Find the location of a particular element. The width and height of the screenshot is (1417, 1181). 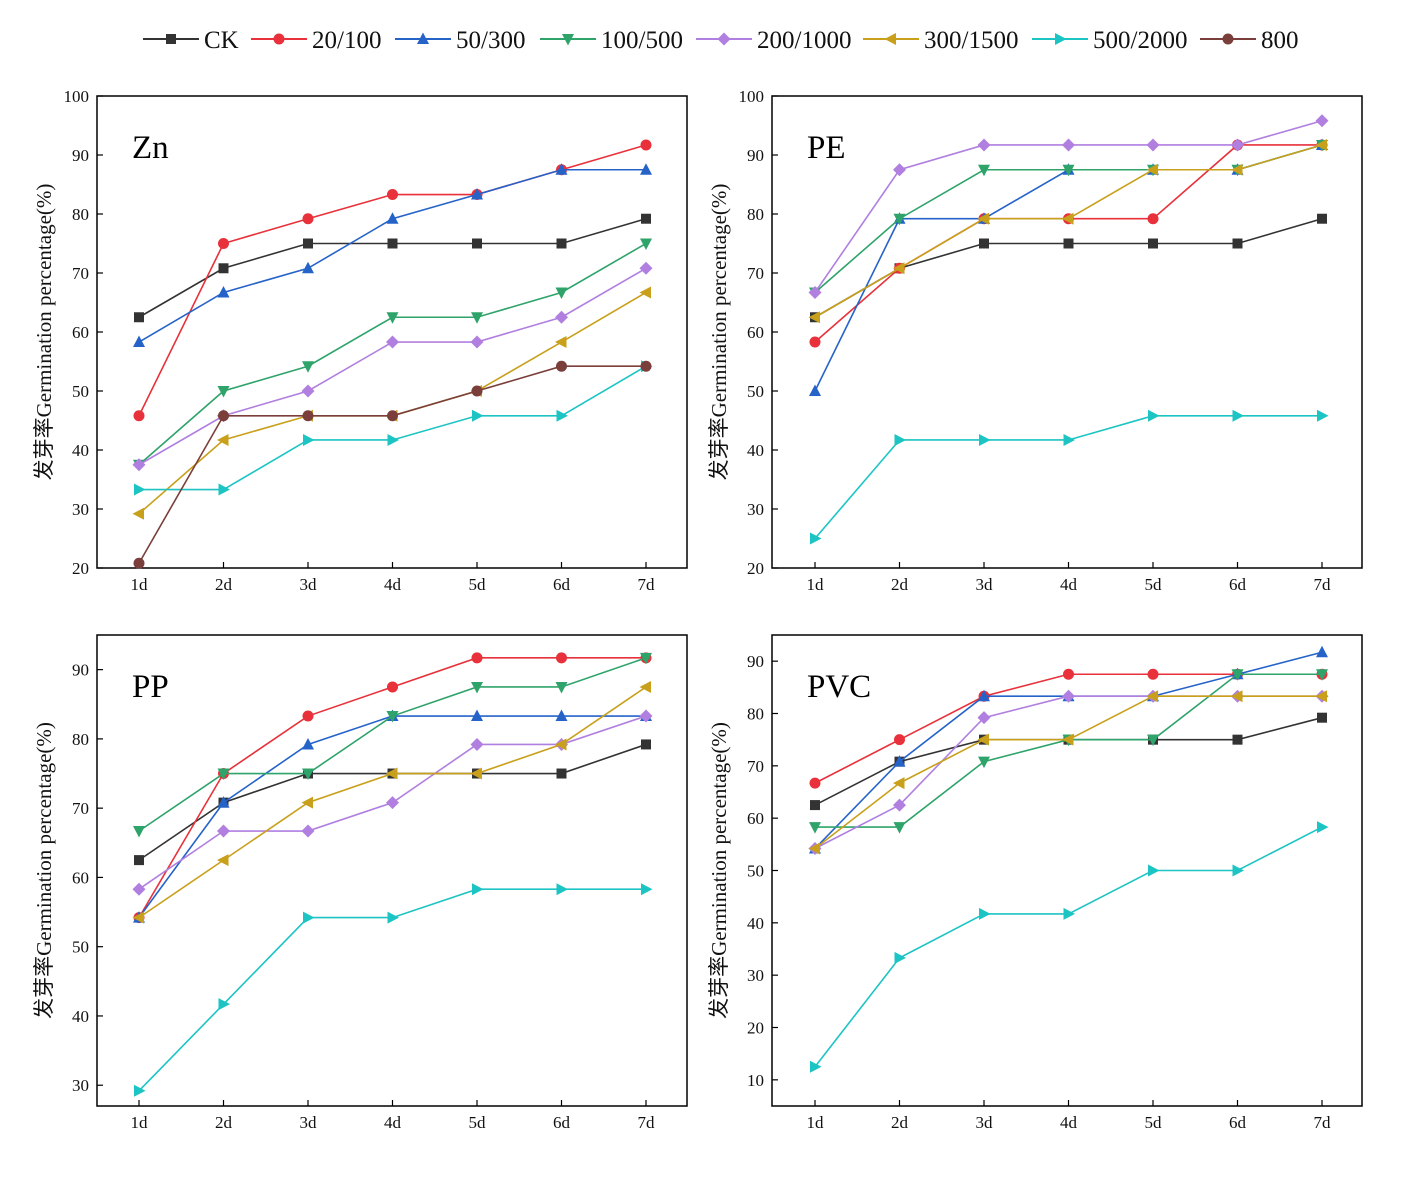

legend-label: 500/2000 is located at coordinates (1140, 40).